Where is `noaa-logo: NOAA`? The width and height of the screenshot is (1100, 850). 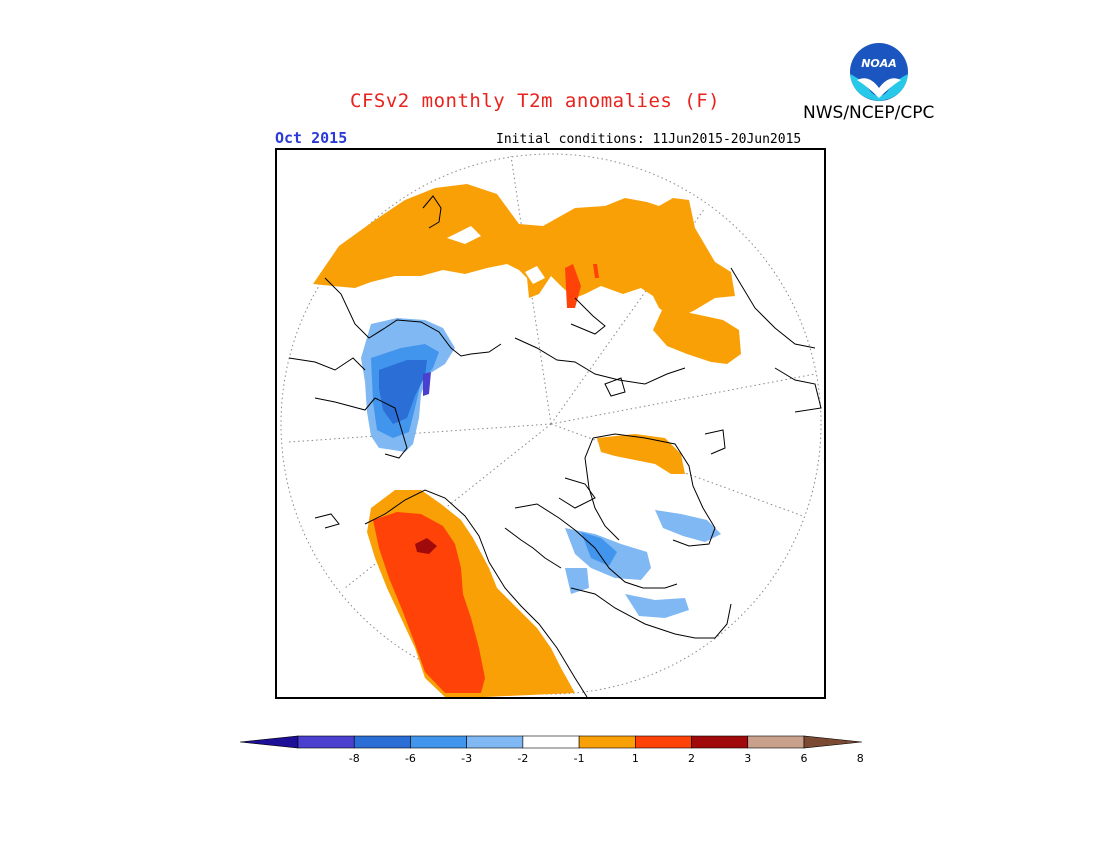 noaa-logo: NOAA is located at coordinates (879, 72).